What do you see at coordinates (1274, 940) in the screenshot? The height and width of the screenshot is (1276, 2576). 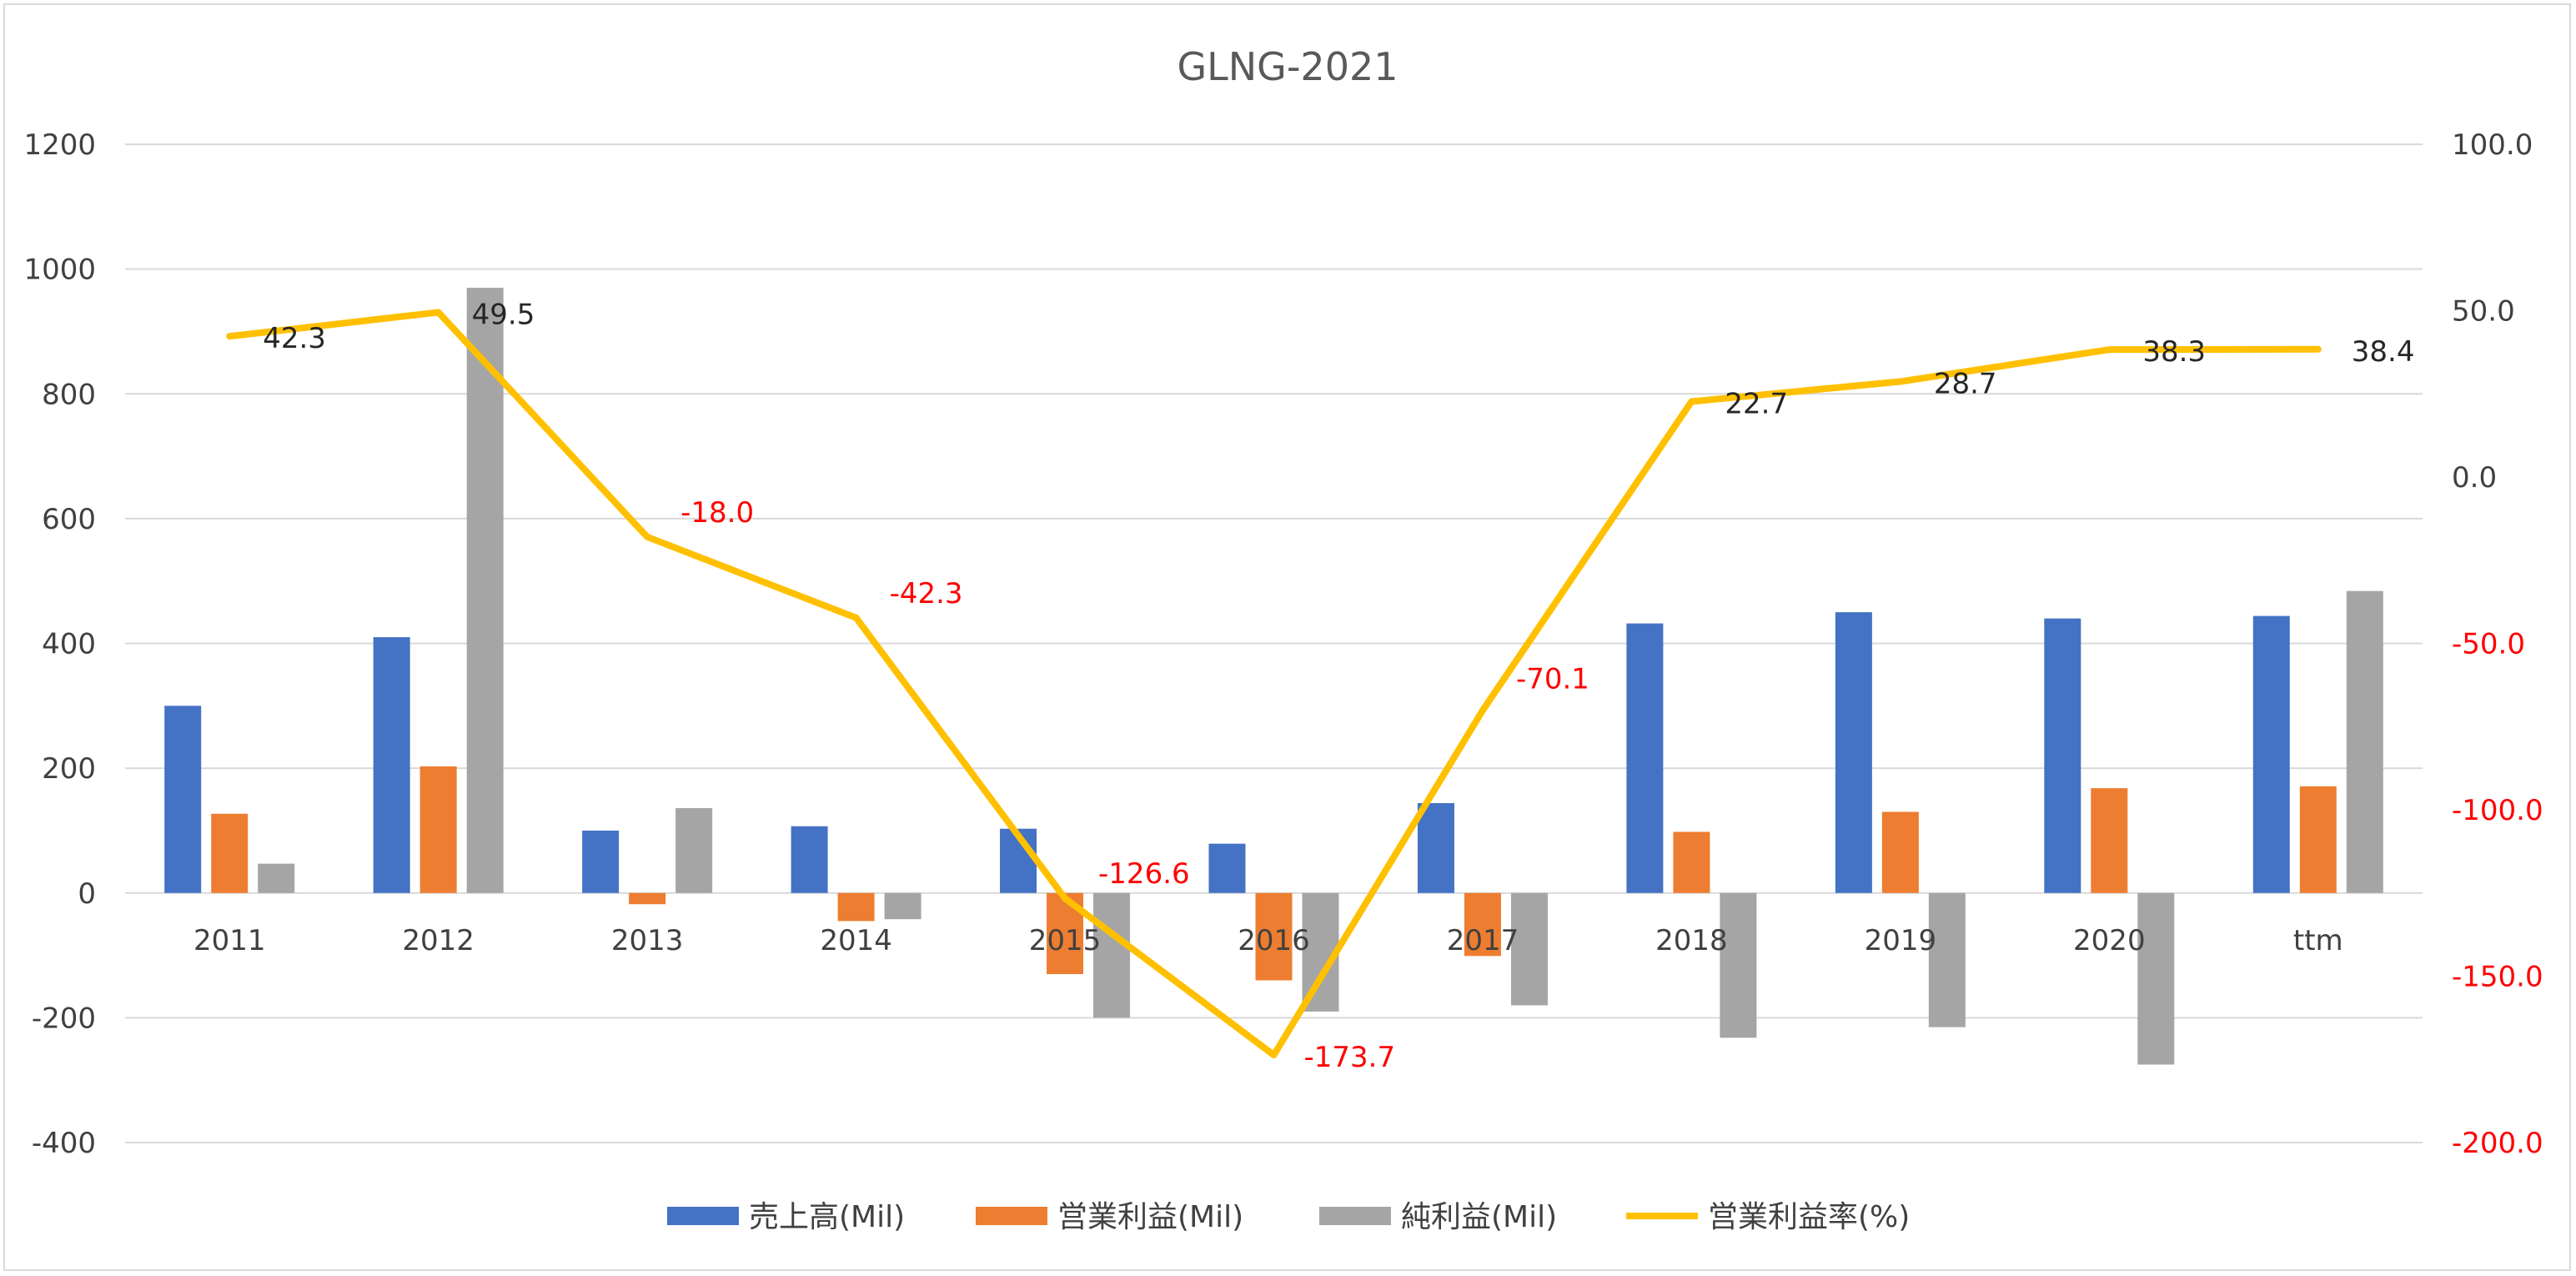 I see `x-tick-label: 2016` at bounding box center [1274, 940].